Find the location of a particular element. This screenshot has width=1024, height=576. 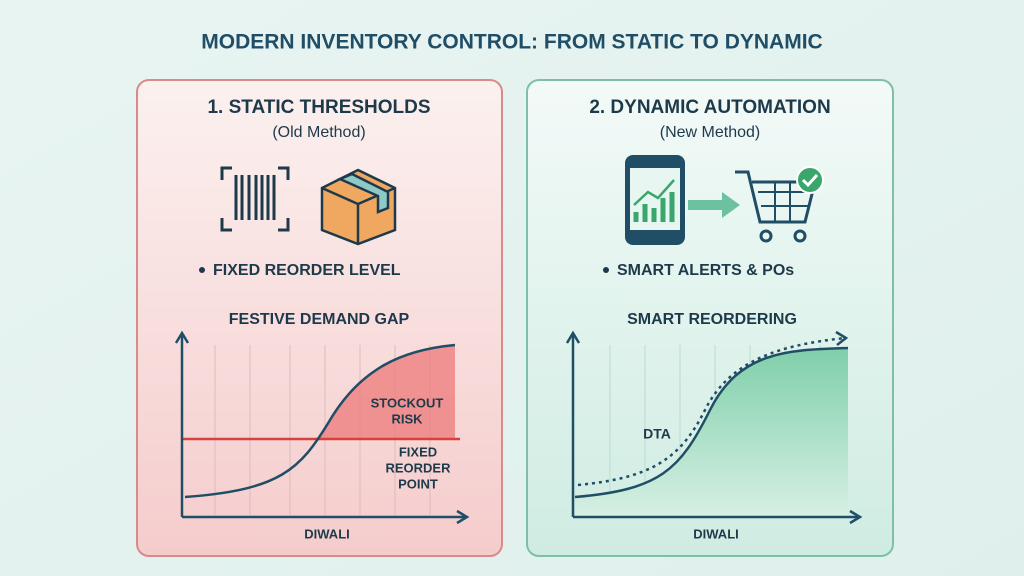

forecast-curve is located at coordinates (711, 411).